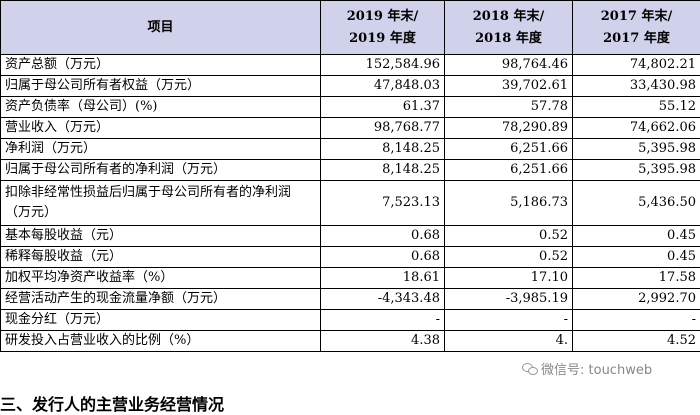  What do you see at coordinates (509, 128) in the screenshot?
I see `row-value: 78,290.89` at bounding box center [509, 128].